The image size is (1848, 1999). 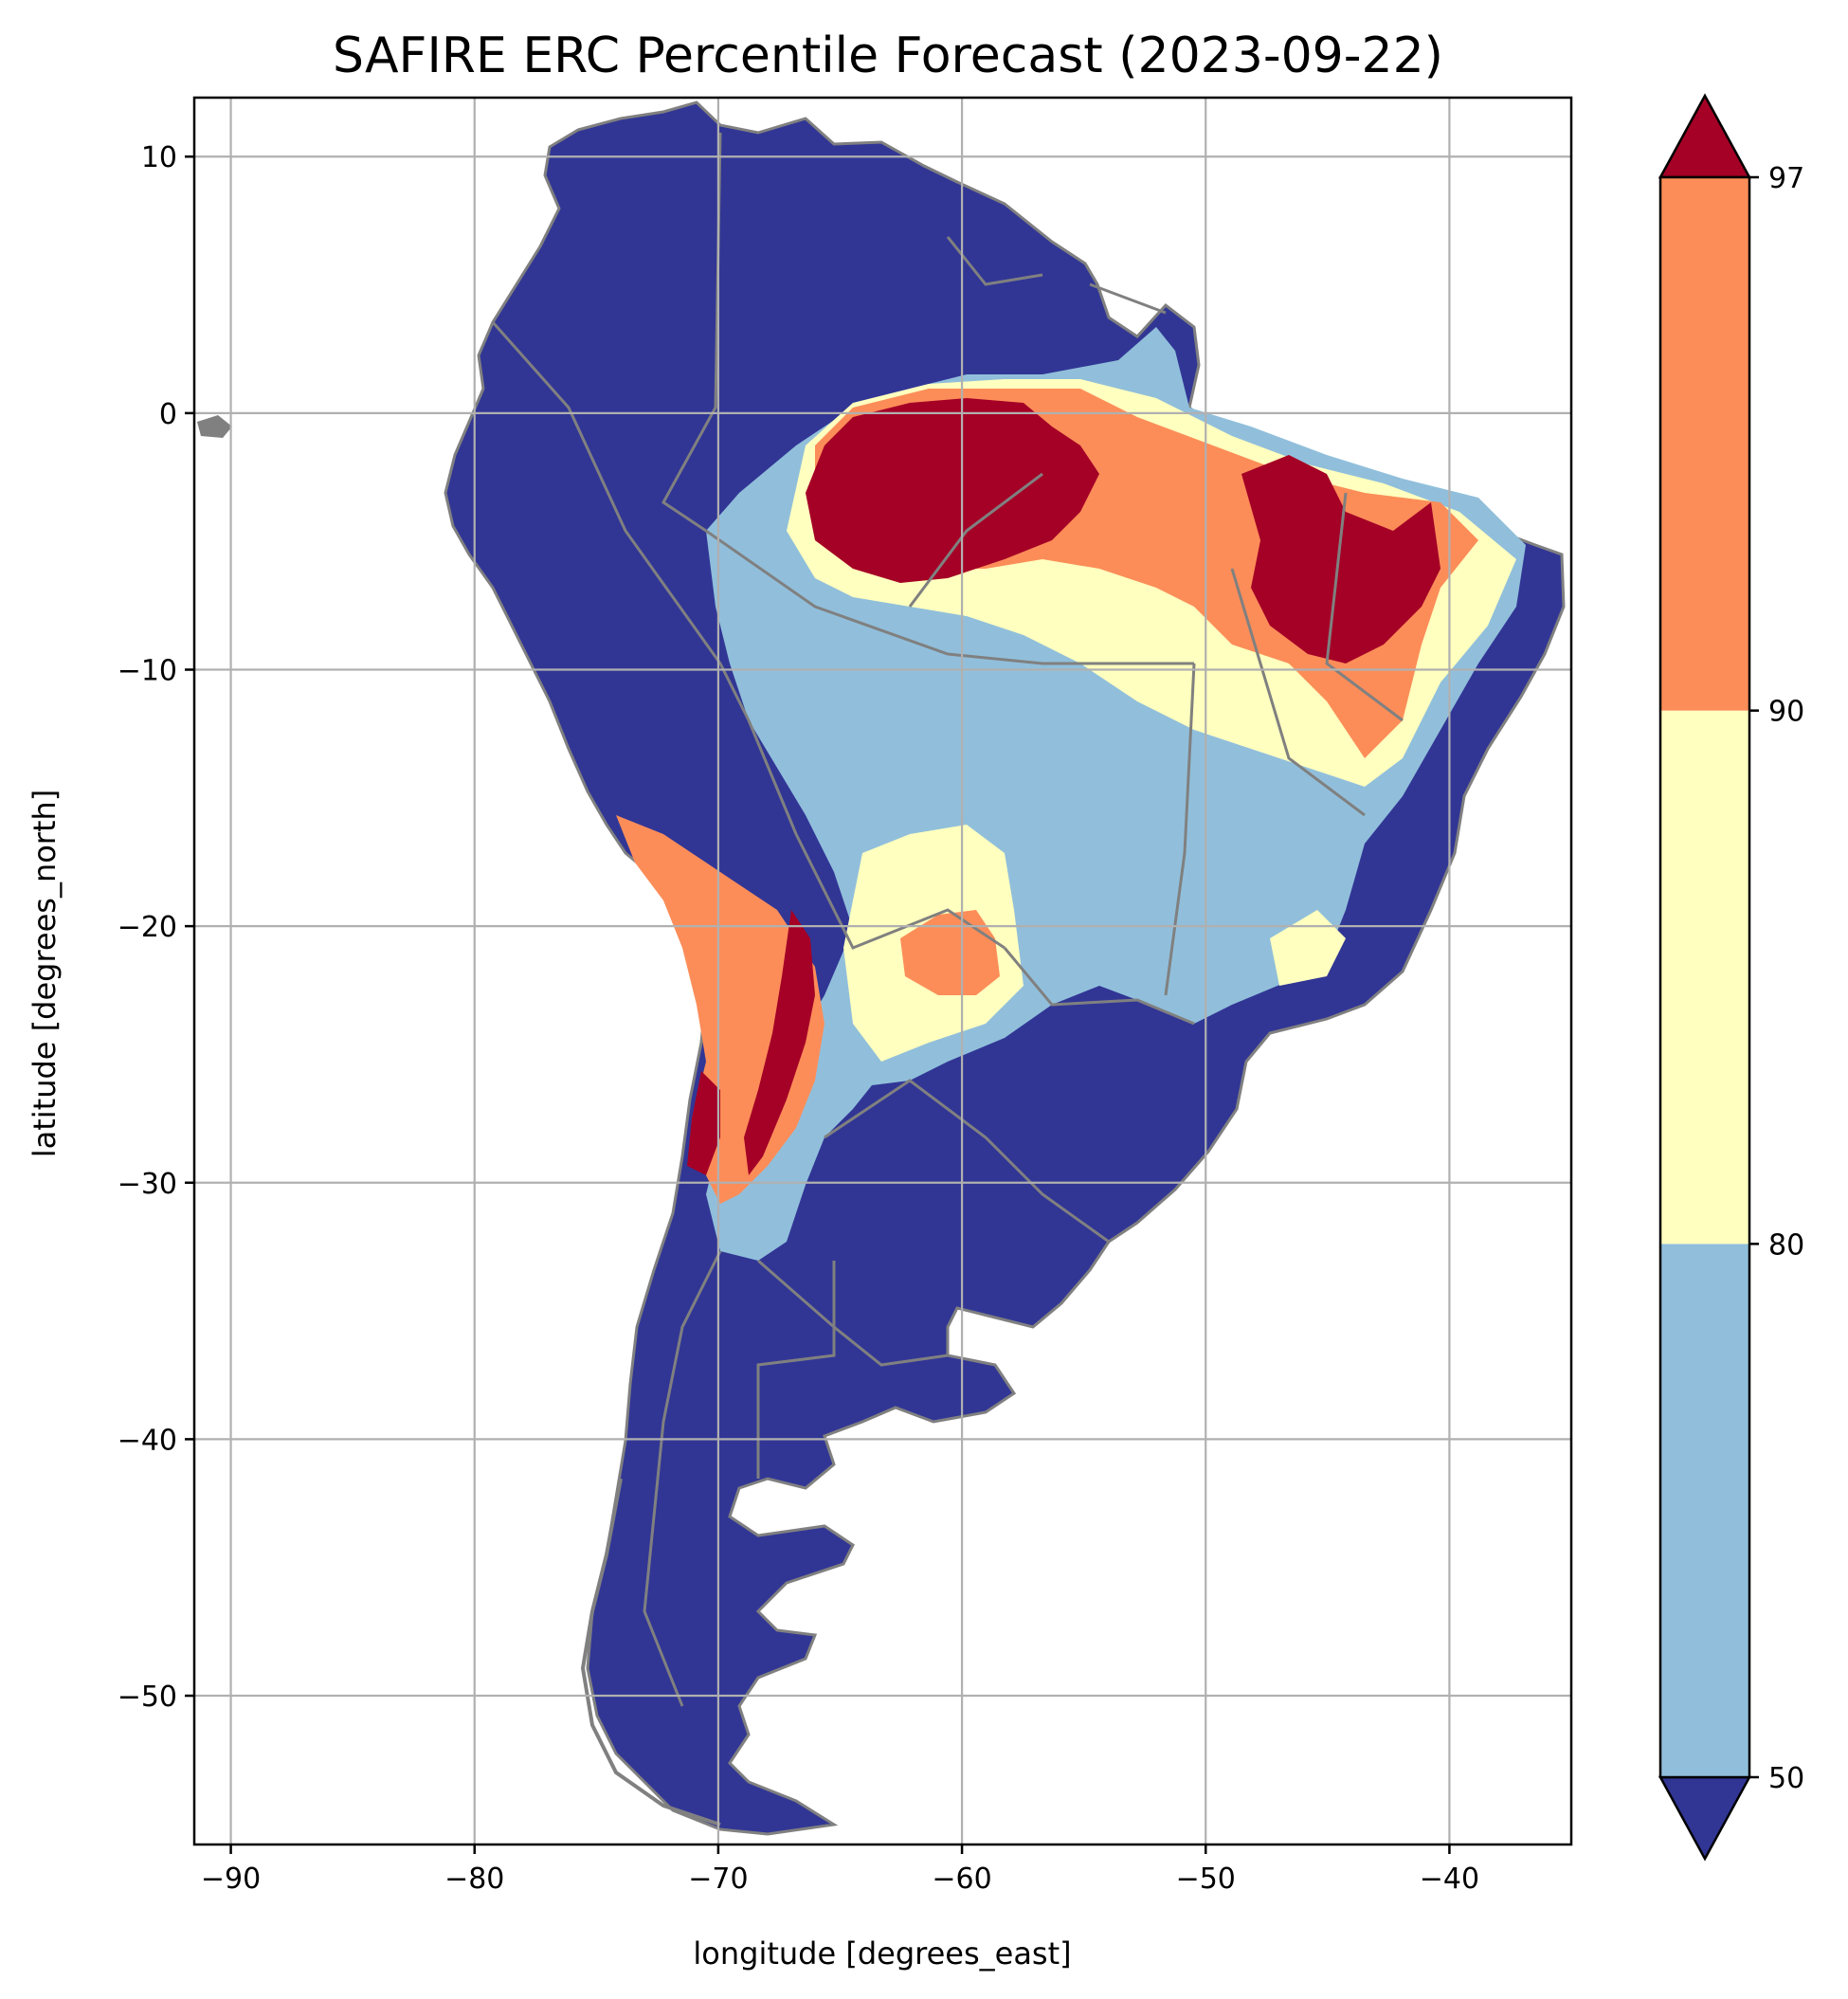 What do you see at coordinates (1705, 136) in the screenshot?
I see `colorbar-extend-max` at bounding box center [1705, 136].